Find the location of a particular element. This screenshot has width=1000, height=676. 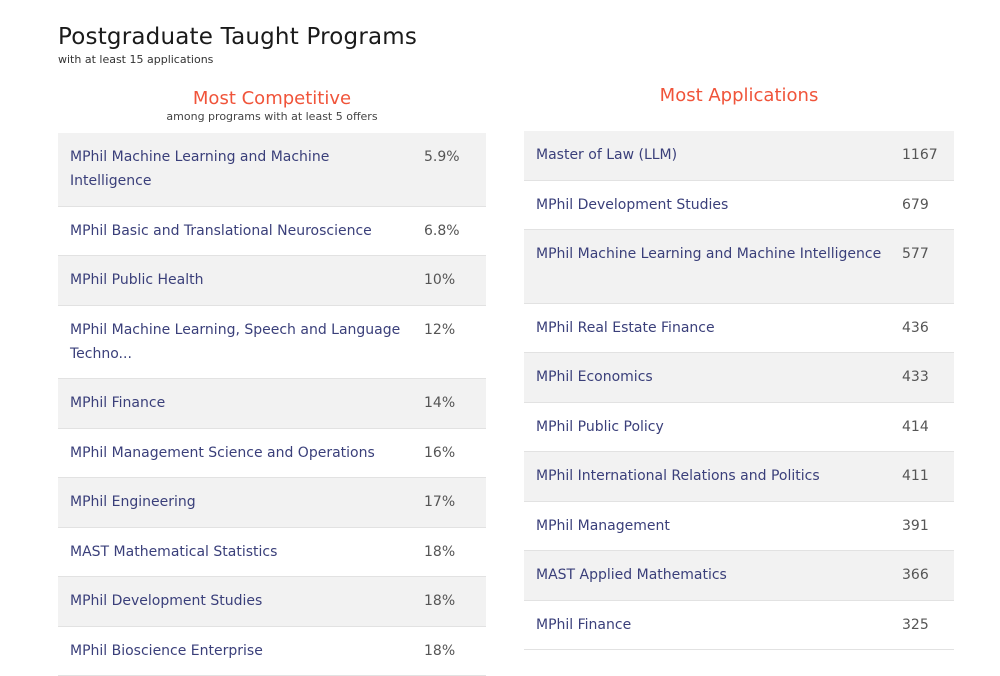

most-applications-heading: Most Applications is located at coordinates (739, 95).